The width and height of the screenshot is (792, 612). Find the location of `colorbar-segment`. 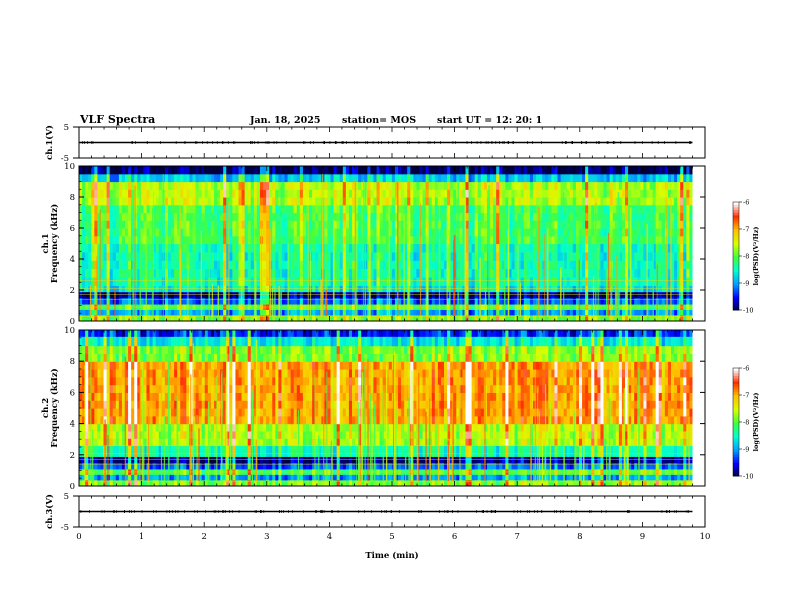

colorbar-segment is located at coordinates (736, 214).